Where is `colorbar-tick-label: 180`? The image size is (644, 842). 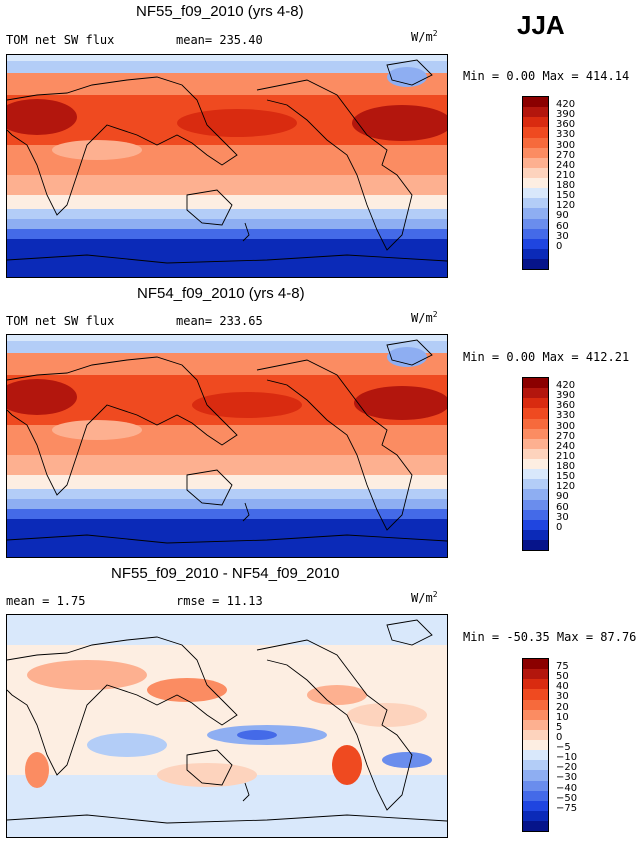 colorbar-tick-label: 180 is located at coordinates (566, 467).